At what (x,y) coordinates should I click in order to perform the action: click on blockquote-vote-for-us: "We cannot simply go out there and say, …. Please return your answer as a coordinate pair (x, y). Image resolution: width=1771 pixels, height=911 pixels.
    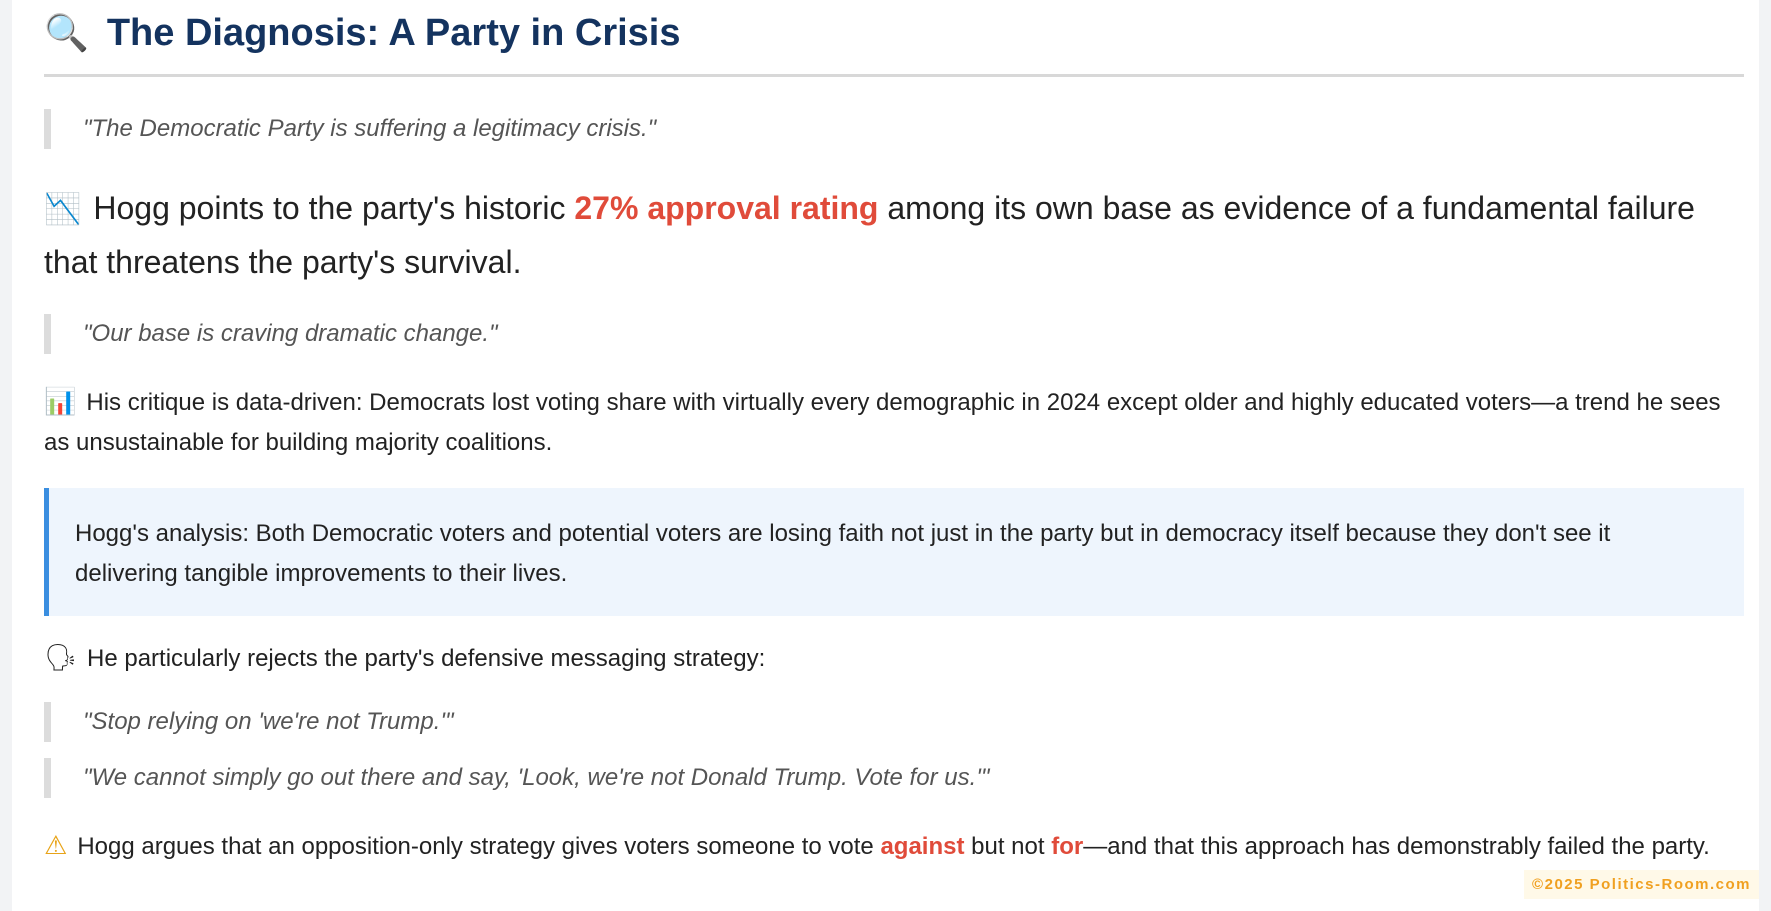
    Looking at the image, I should click on (516, 778).